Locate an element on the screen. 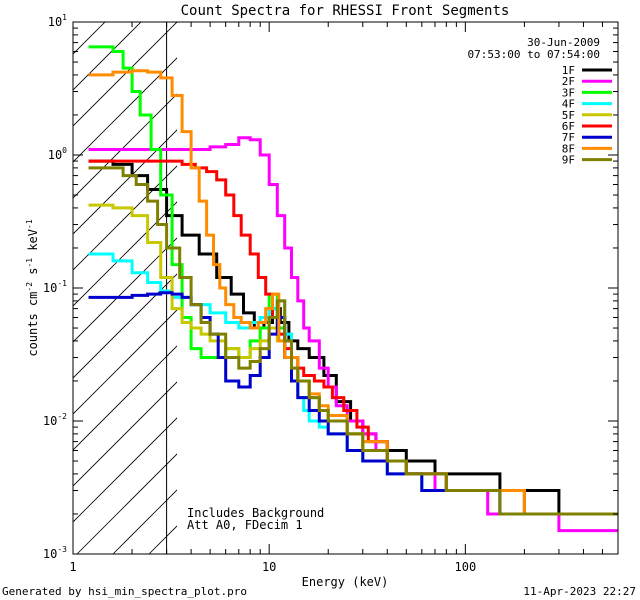 The height and width of the screenshot is (600, 640). legend-label-4f: 4F is located at coordinates (568, 104).